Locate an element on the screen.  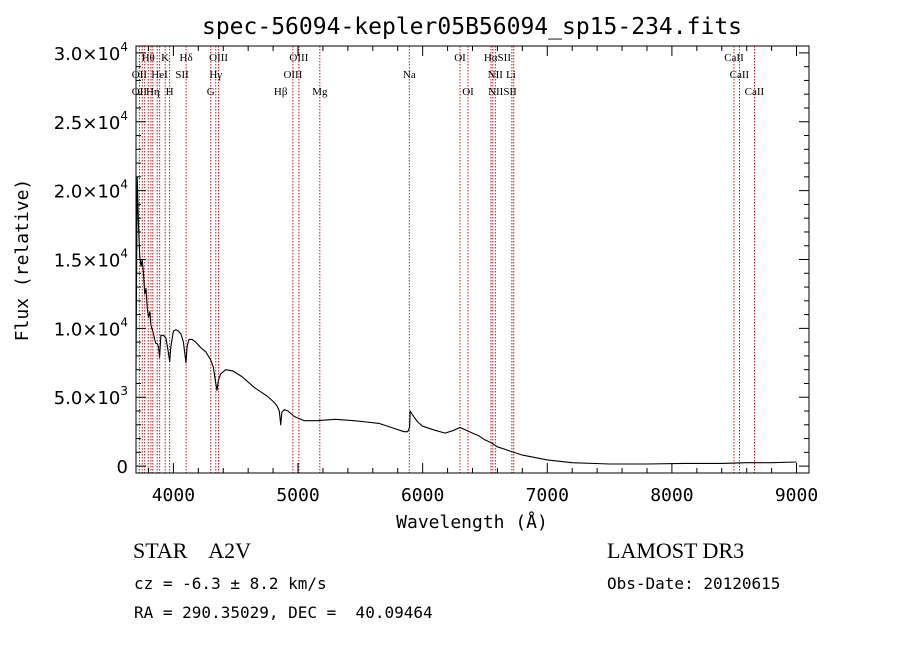
x-tick-label-9000: 9000 is located at coordinates (796, 495).